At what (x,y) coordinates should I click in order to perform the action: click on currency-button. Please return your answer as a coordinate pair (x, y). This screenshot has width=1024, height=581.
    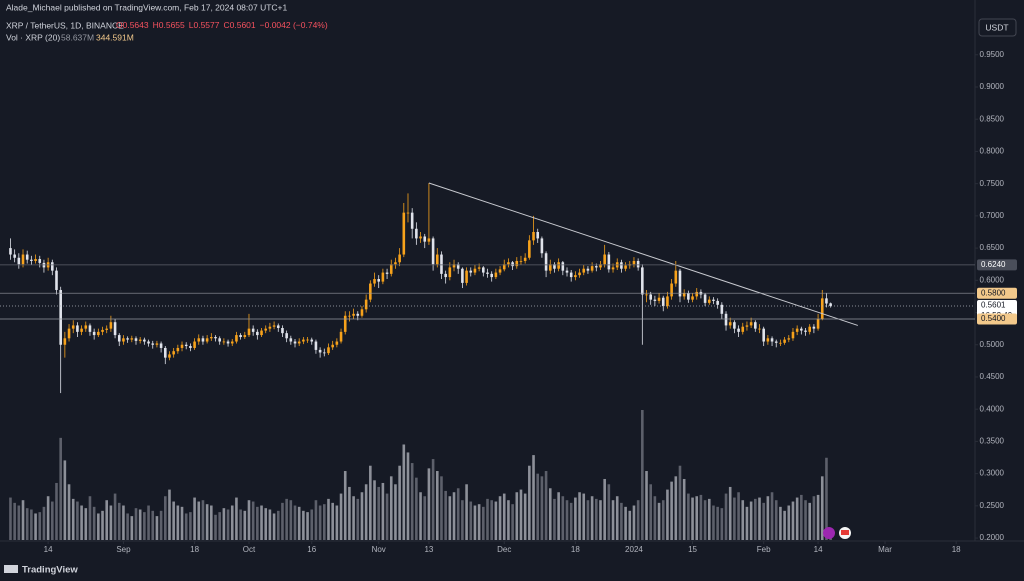
    Looking at the image, I should click on (997, 27).